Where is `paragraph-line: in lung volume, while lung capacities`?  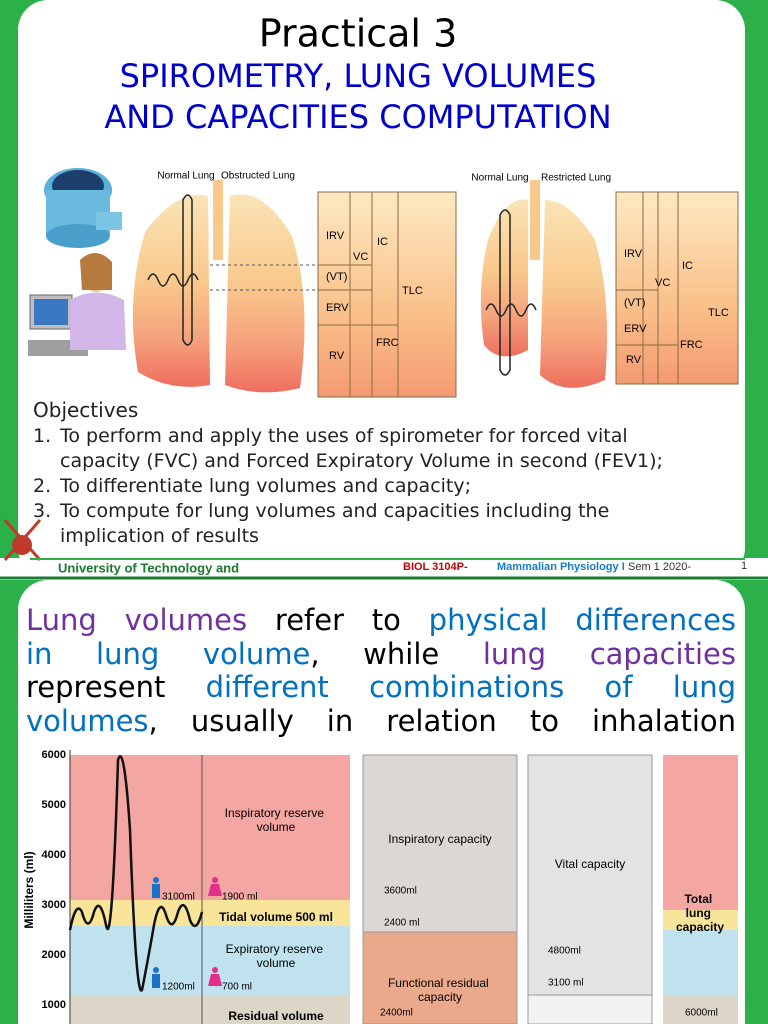 paragraph-line: in lung volume, while lung capacities is located at coordinates (381, 654).